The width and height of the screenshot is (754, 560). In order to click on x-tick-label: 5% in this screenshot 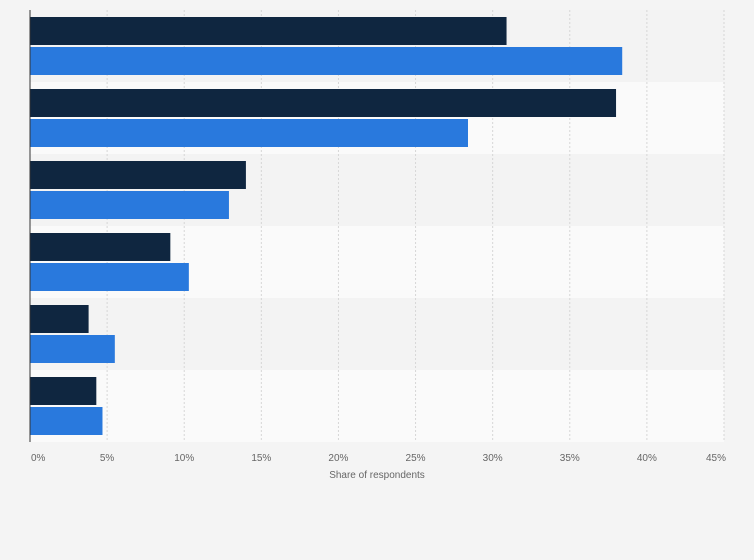, I will do `click(107, 458)`.